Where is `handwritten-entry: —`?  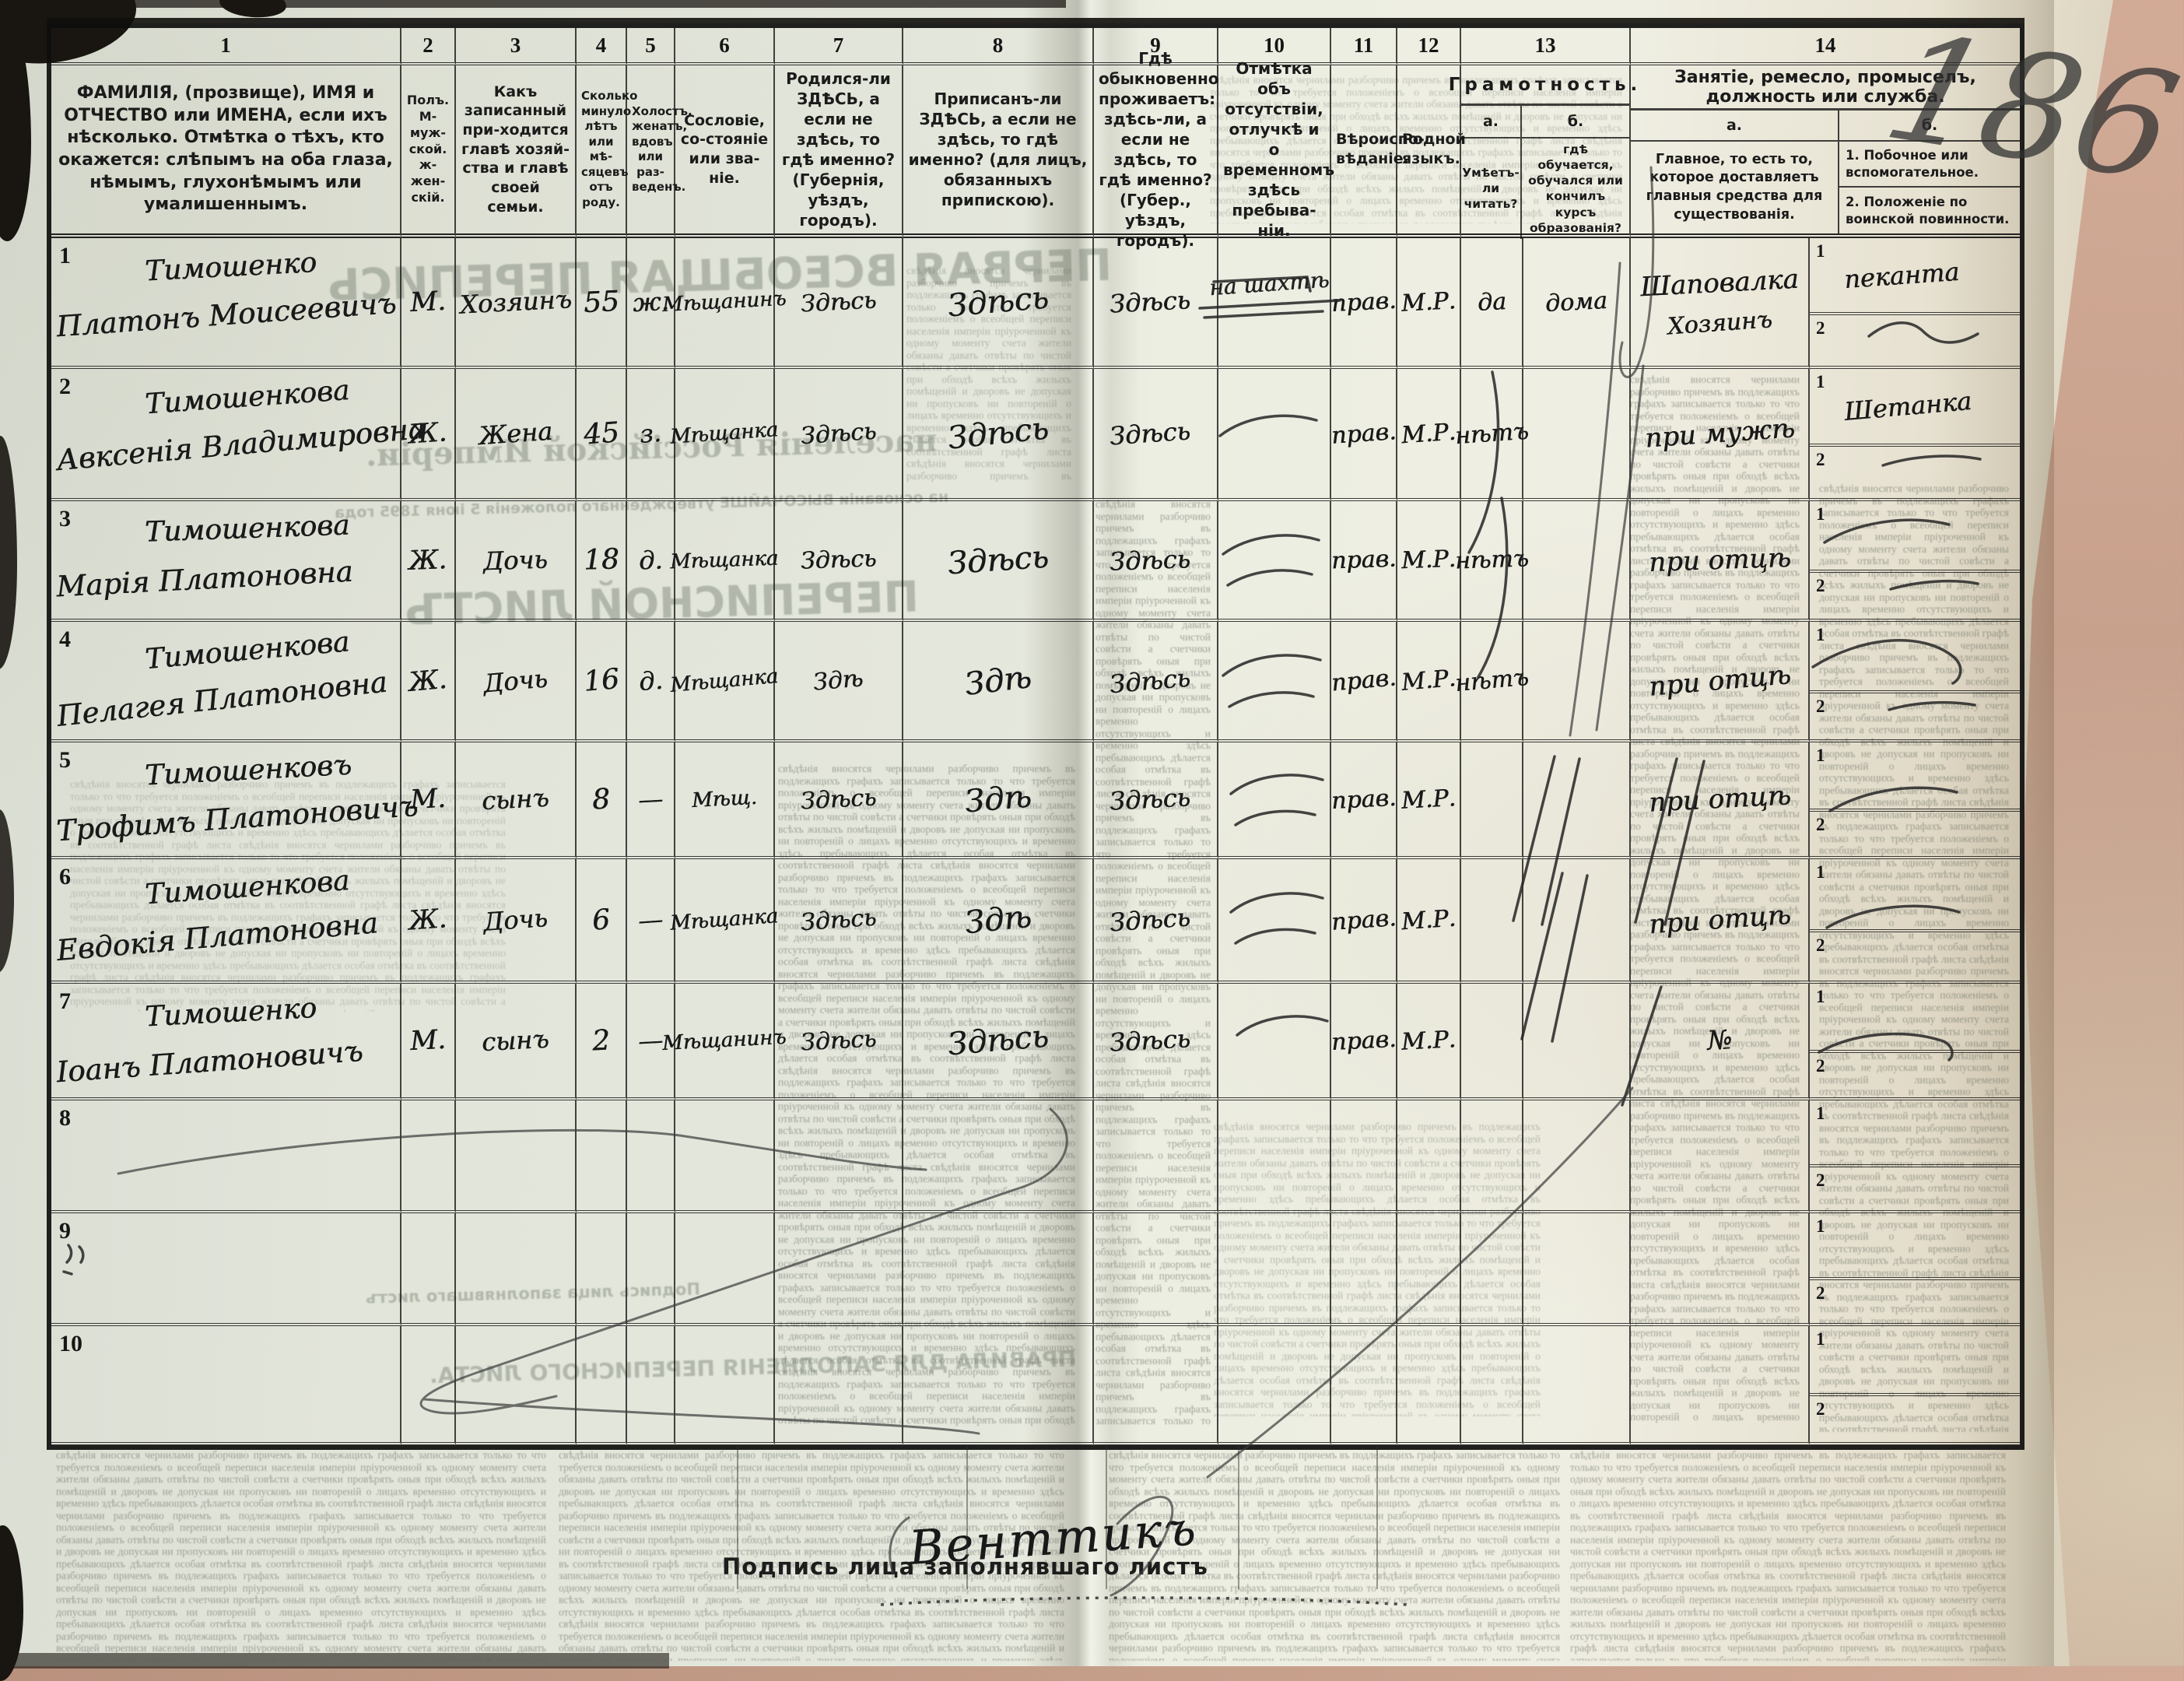
handwritten-entry: — is located at coordinates (650, 919).